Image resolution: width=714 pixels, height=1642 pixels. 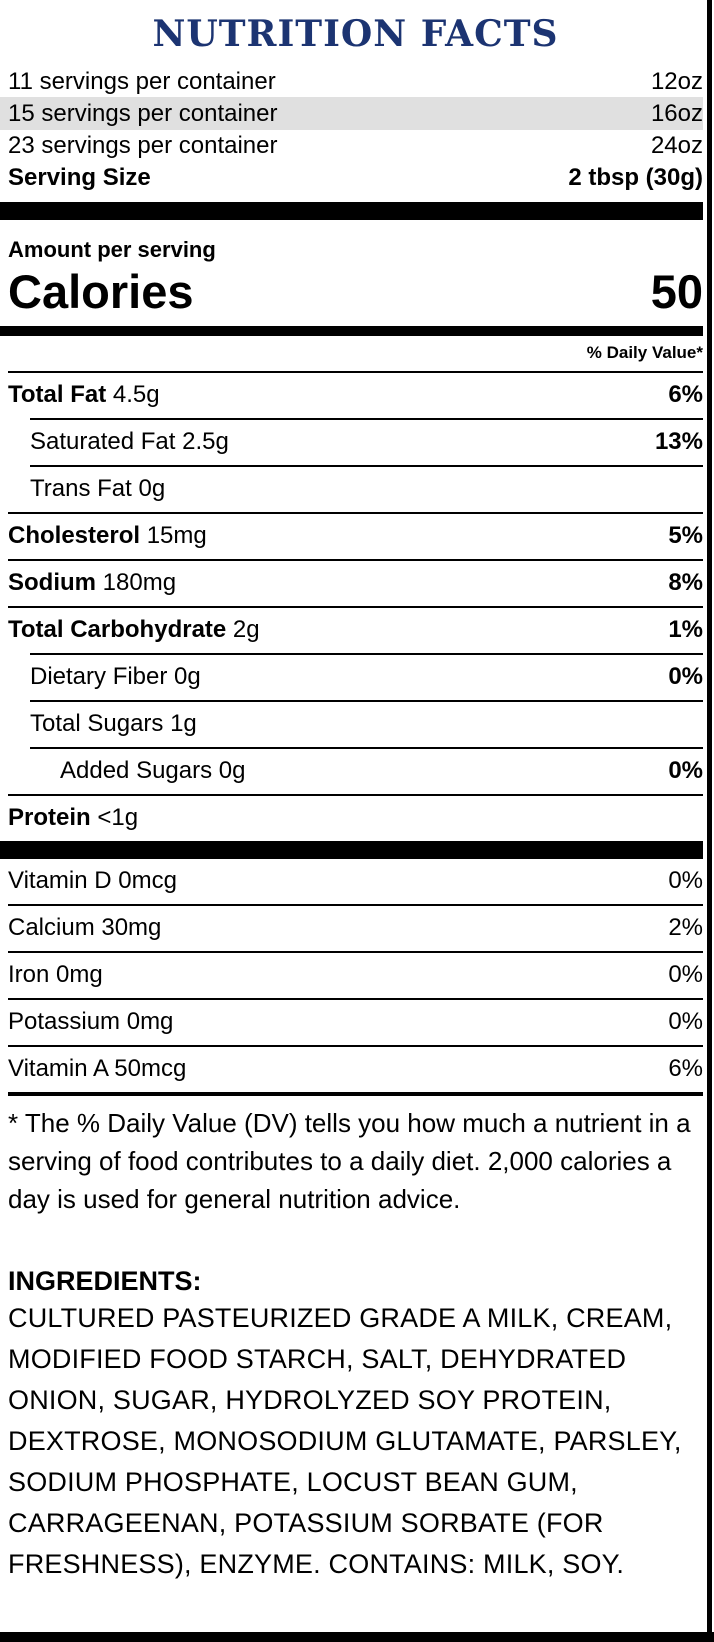 What do you see at coordinates (112, 249) in the screenshot?
I see `amount-per-serving-label: Amount per serving` at bounding box center [112, 249].